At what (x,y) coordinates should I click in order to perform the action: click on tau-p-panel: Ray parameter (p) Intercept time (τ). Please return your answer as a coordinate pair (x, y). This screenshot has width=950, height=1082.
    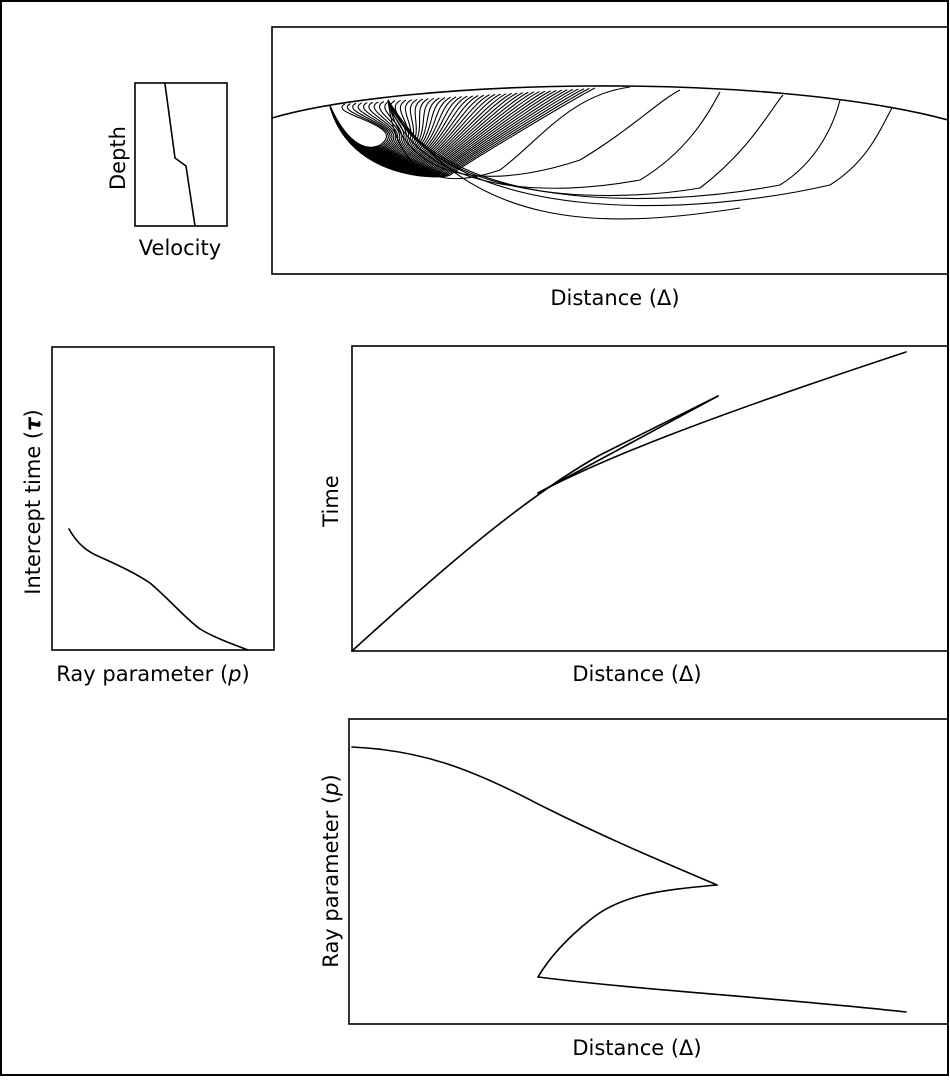
    Looking at the image, I should click on (148, 516).